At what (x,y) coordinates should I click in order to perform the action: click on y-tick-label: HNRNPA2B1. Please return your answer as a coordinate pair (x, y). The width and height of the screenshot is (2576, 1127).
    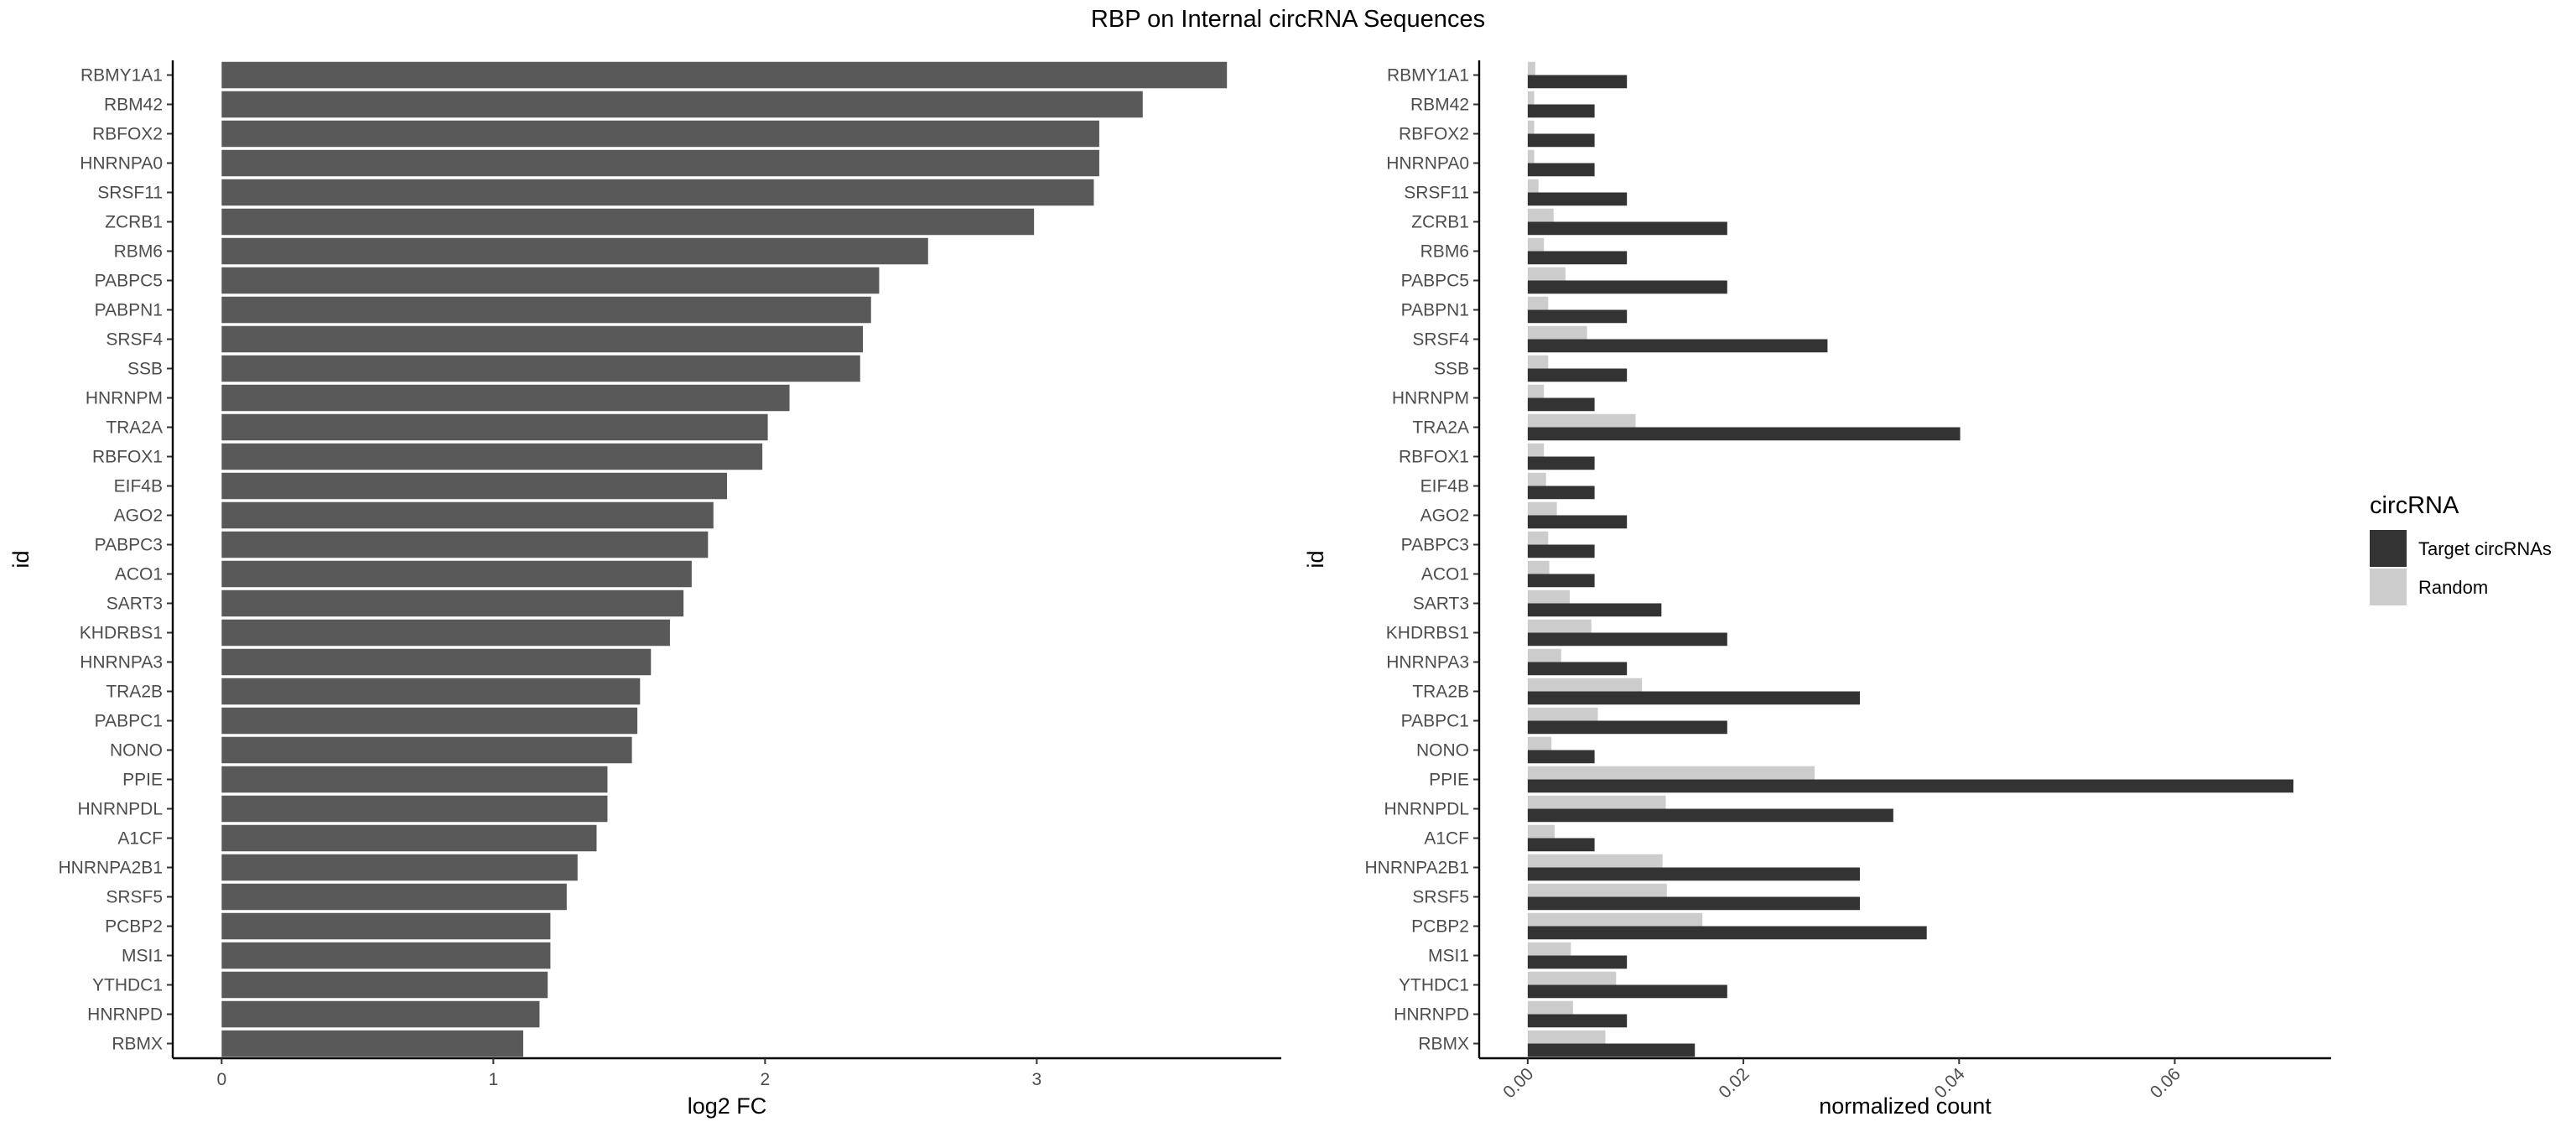
    Looking at the image, I should click on (1417, 868).